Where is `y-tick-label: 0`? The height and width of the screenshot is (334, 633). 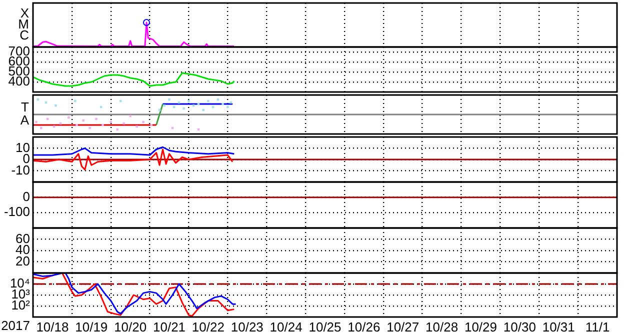
y-tick-label: 0 is located at coordinates (26, 196).